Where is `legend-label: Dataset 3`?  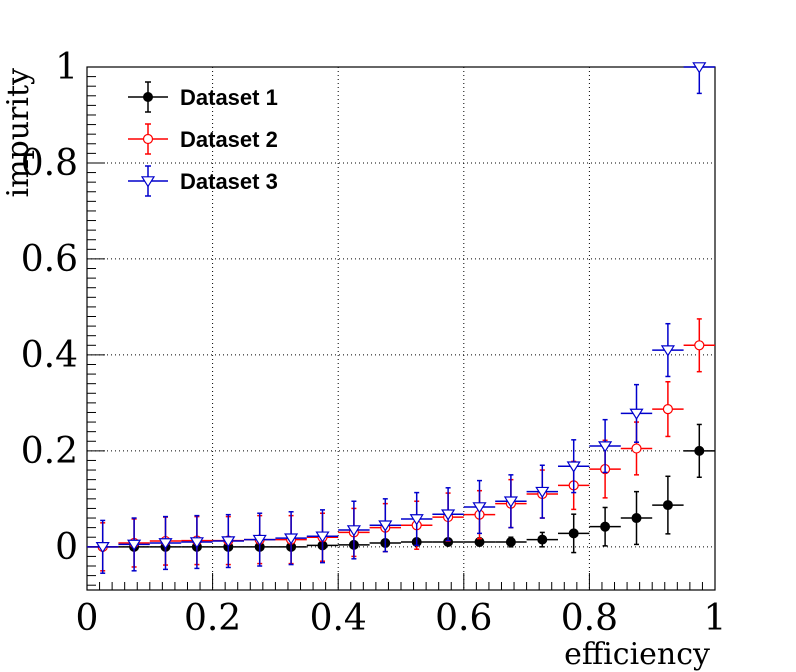
legend-label: Dataset 3 is located at coordinates (229, 181).